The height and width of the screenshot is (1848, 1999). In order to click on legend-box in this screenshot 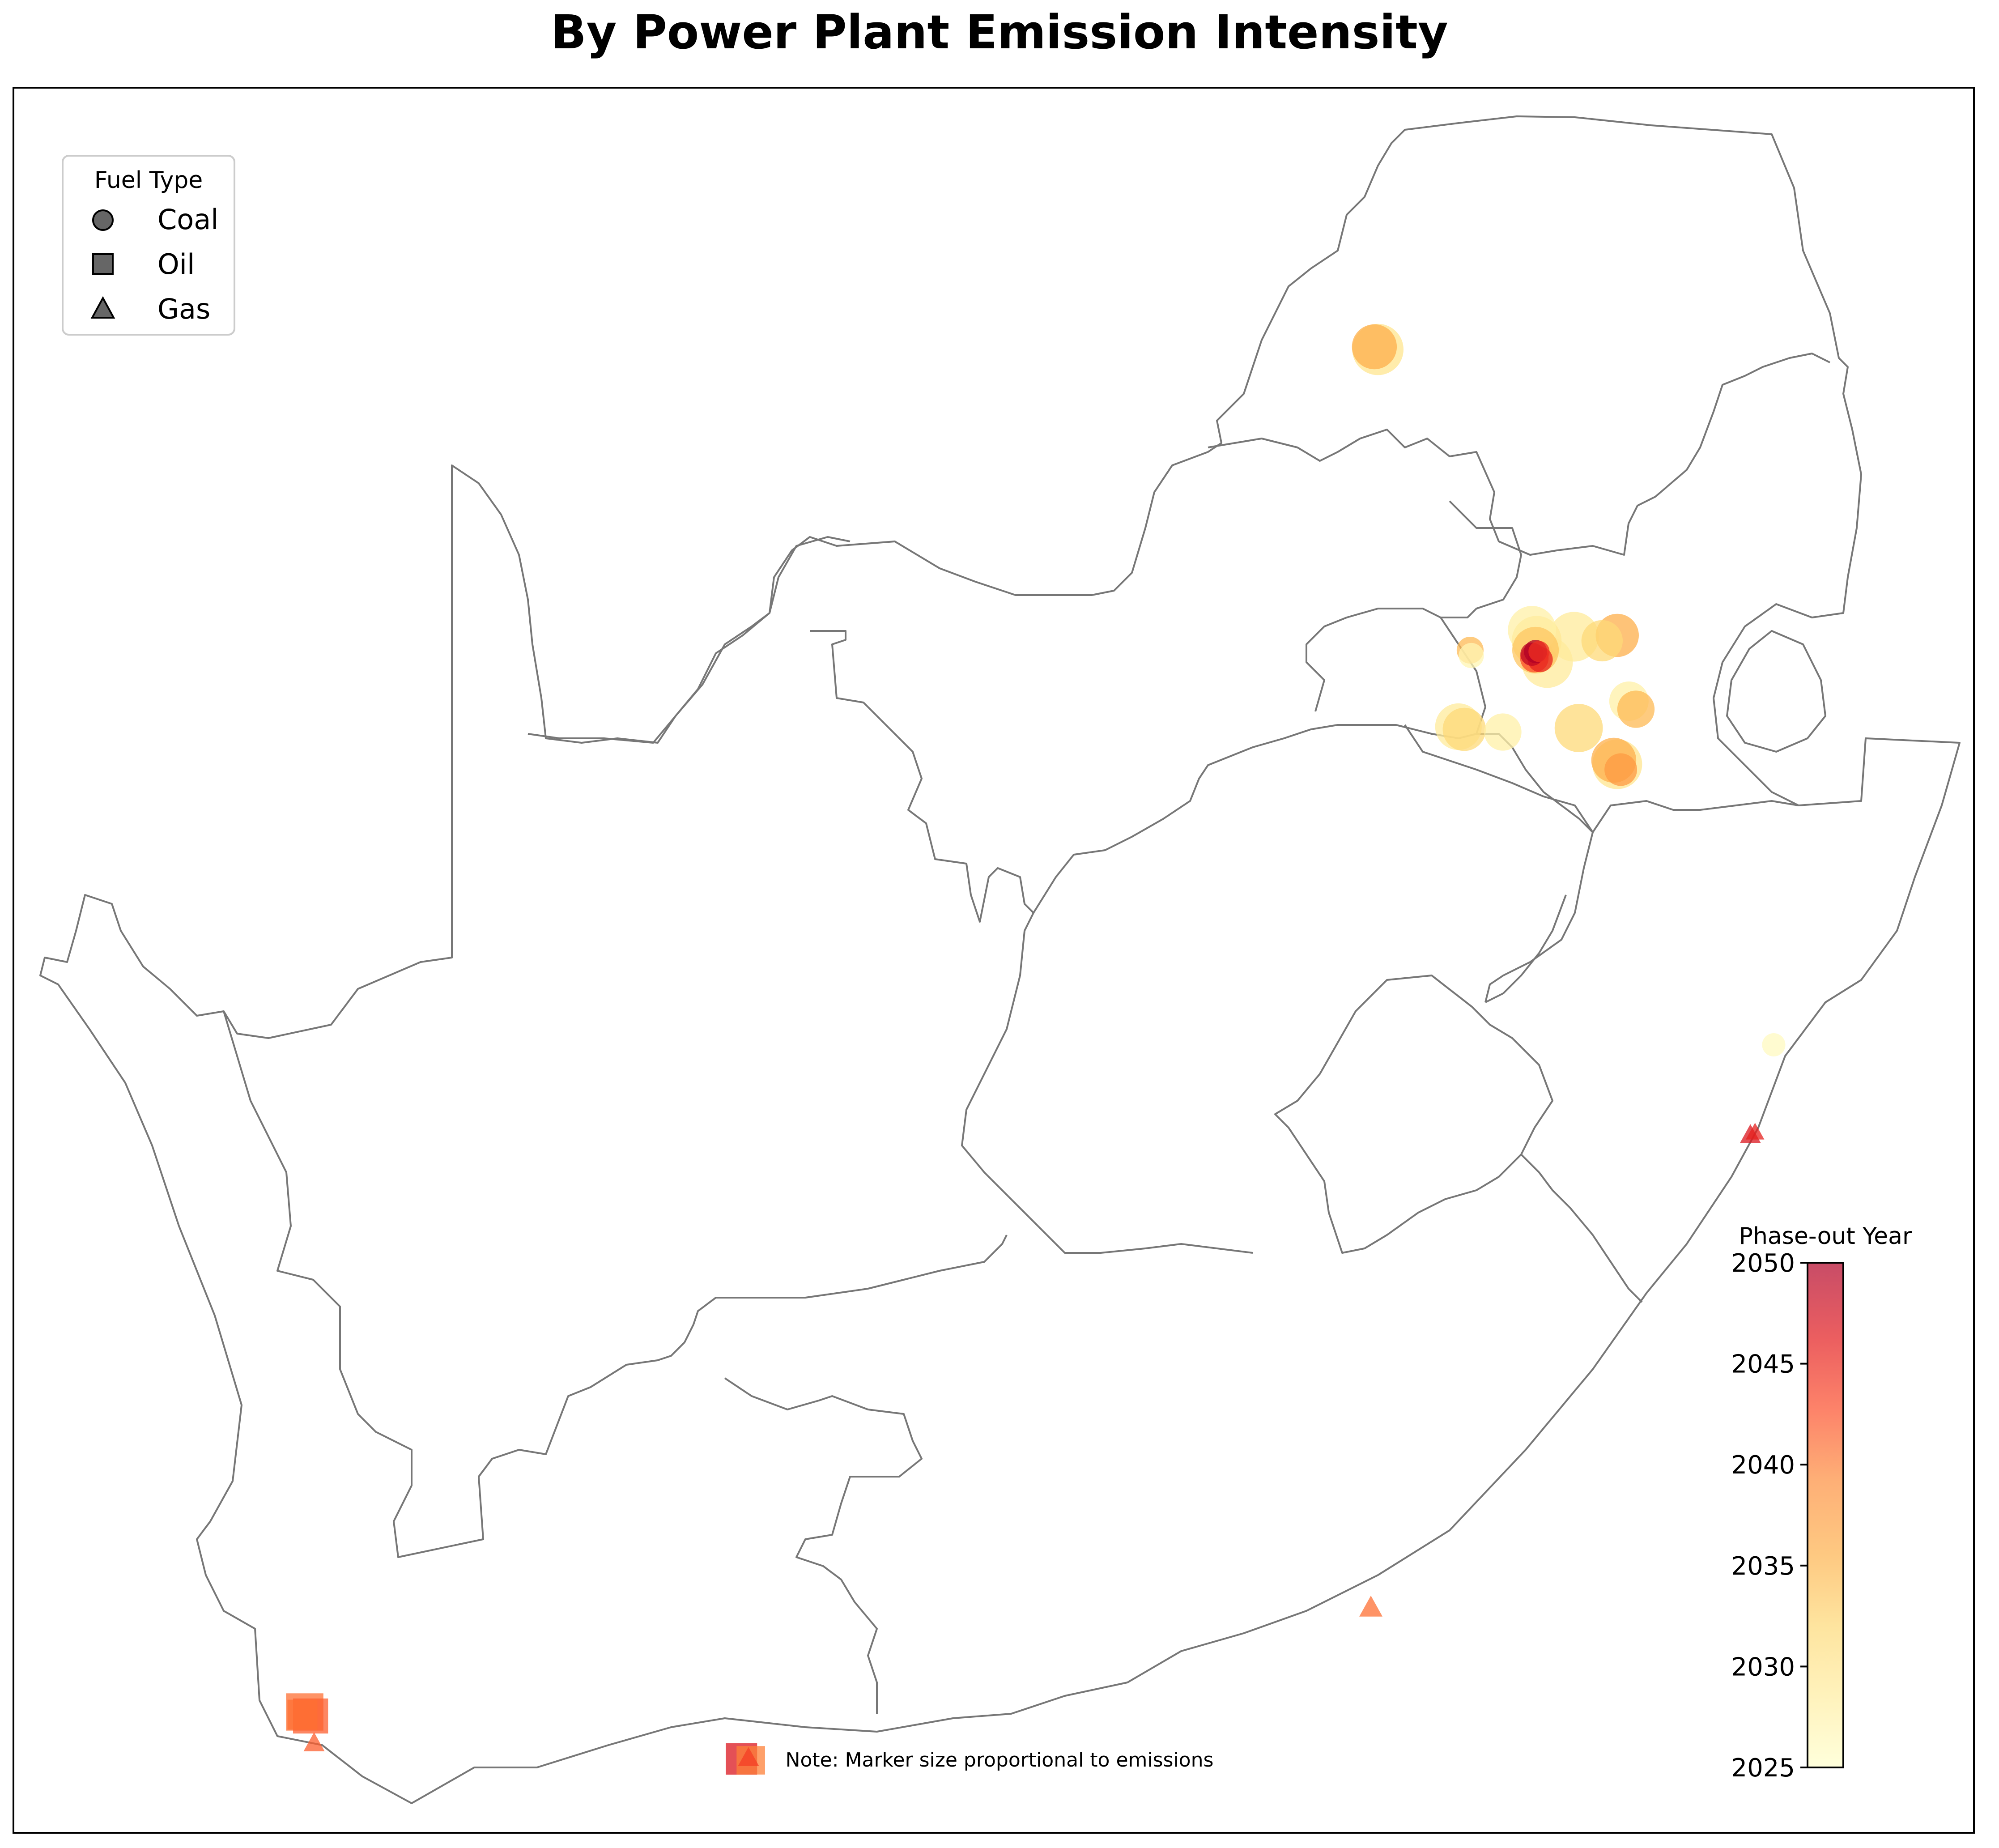, I will do `click(148, 245)`.